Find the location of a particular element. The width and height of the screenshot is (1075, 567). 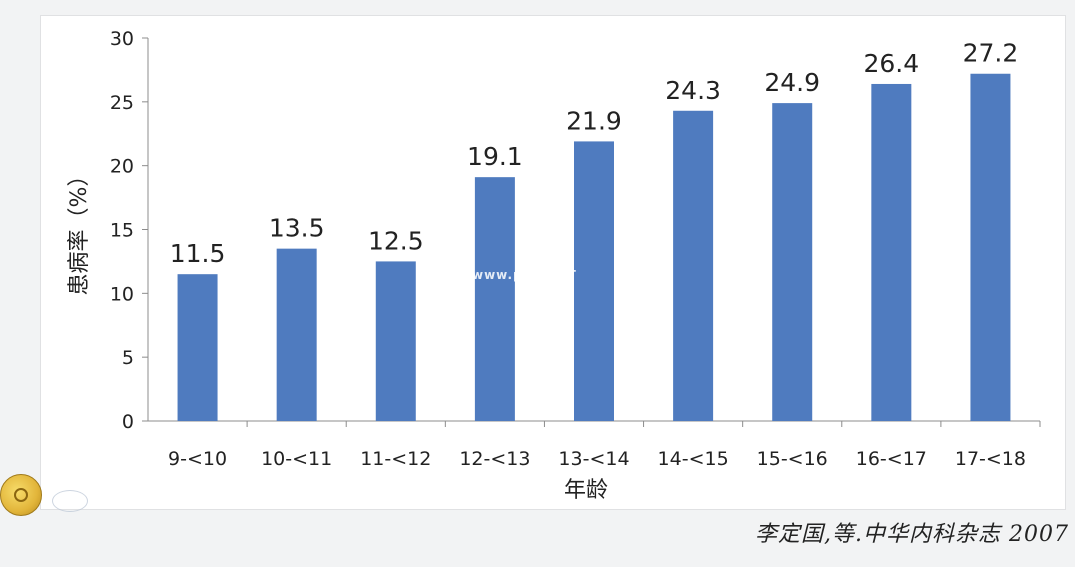

y-tick-label: 25 is located at coordinates (122, 103).